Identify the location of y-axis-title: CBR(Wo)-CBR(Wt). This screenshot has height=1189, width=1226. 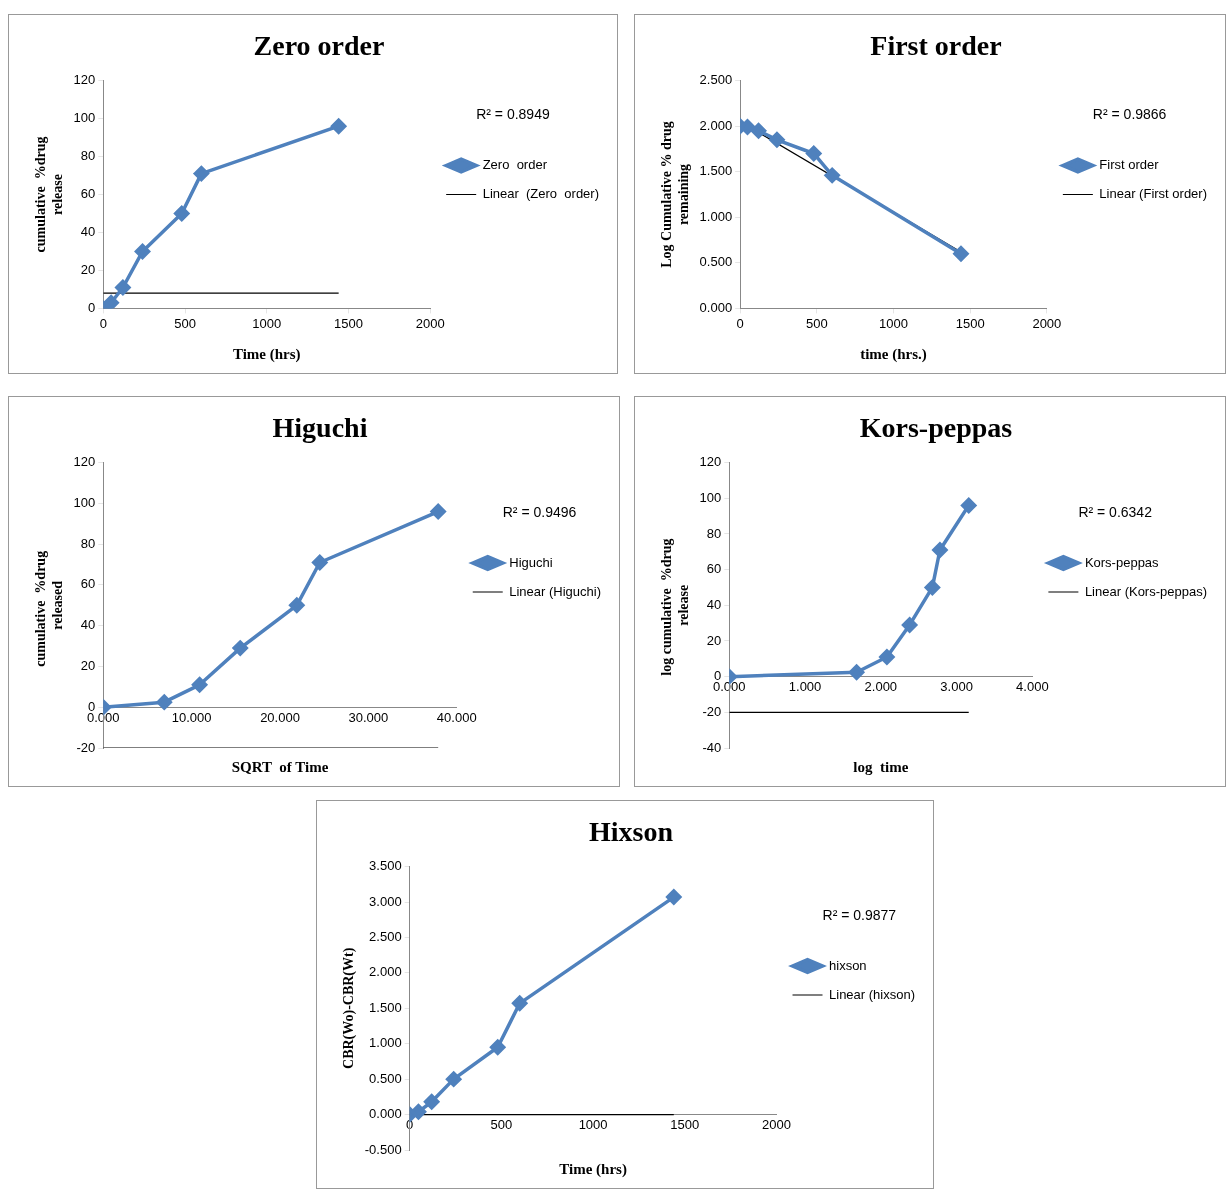
(349, 1008).